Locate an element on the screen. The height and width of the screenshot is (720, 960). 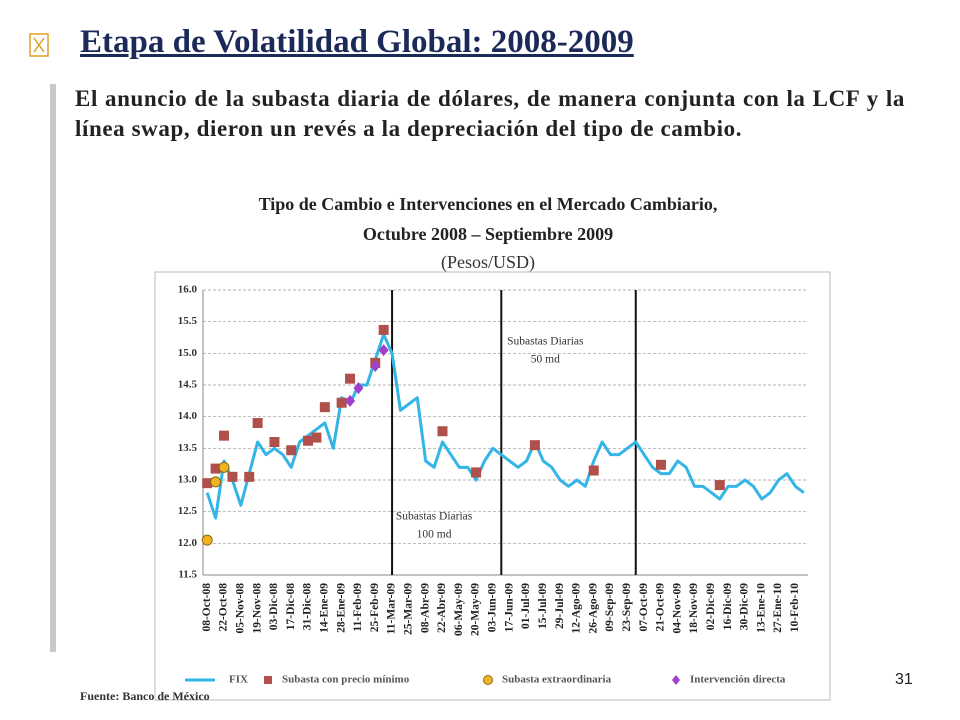
x-tick-label: 02-Dic-09 is located at coordinates (711, 607).